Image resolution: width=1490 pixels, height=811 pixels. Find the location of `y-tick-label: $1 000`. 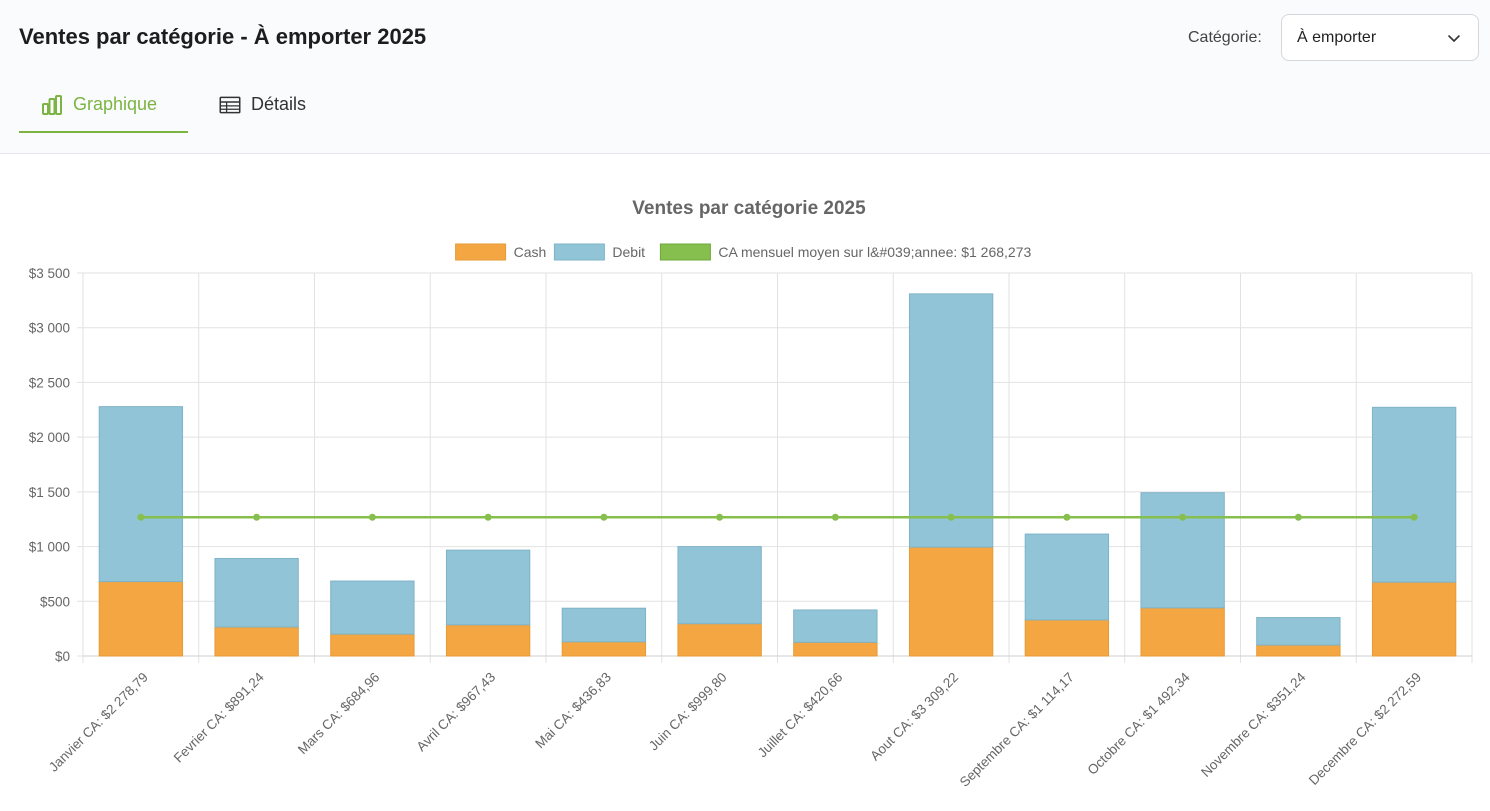

y-tick-label: $1 000 is located at coordinates (49, 547).